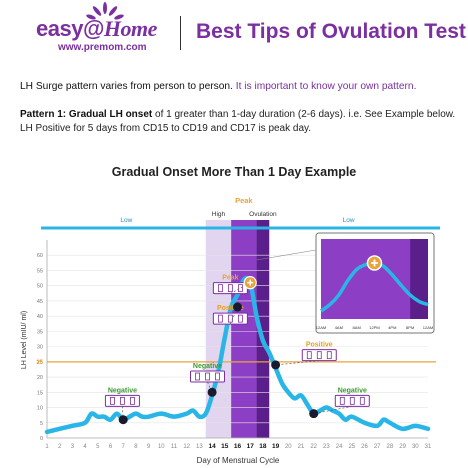 This screenshot has width=468, height=468. What do you see at coordinates (225, 446) in the screenshot?
I see `x-tick-label: 15` at bounding box center [225, 446].